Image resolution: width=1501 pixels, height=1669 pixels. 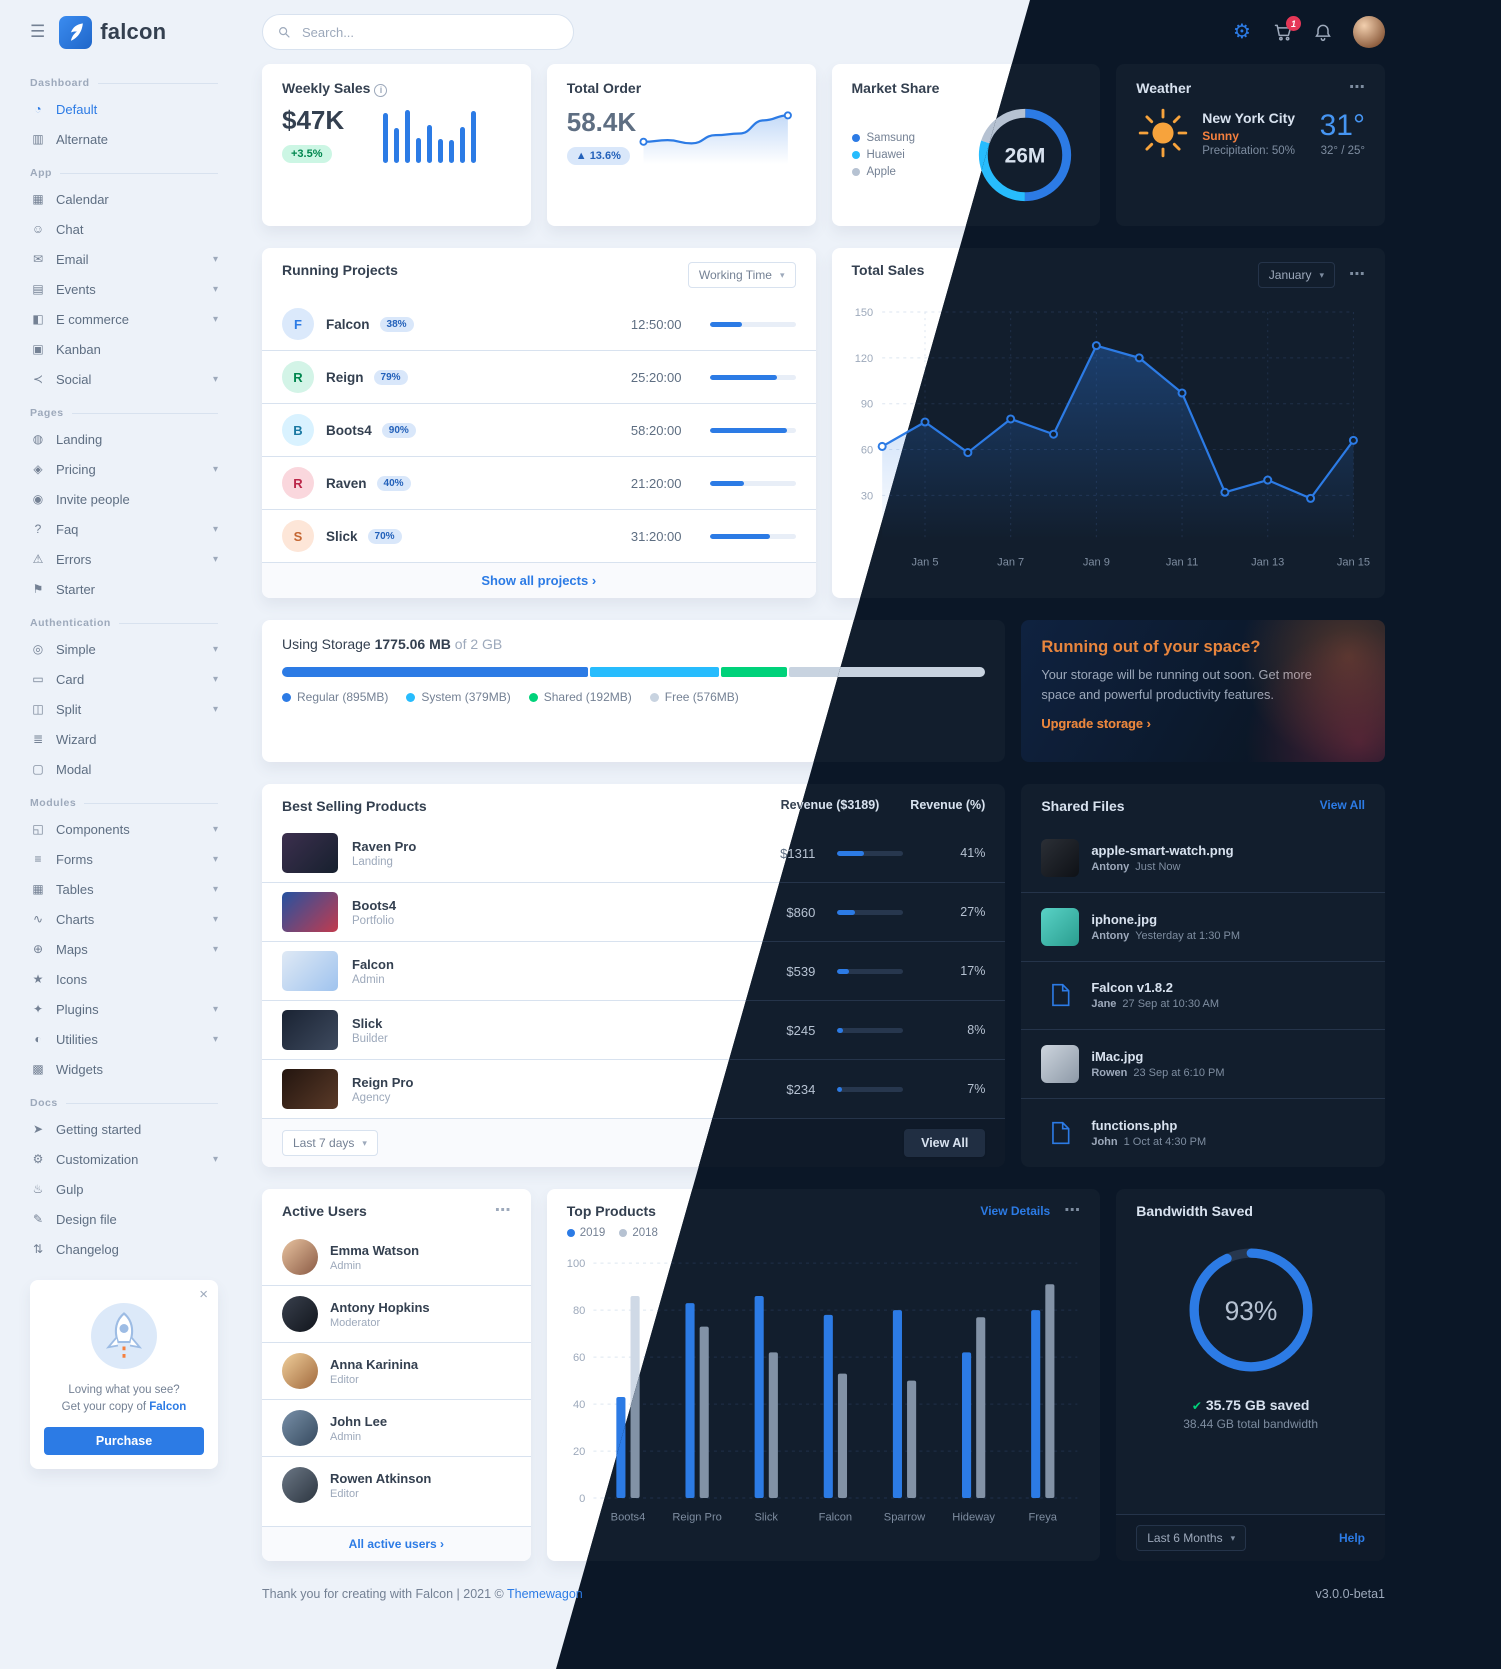 What do you see at coordinates (1323, 32) in the screenshot?
I see `notifications-bell-icon` at bounding box center [1323, 32].